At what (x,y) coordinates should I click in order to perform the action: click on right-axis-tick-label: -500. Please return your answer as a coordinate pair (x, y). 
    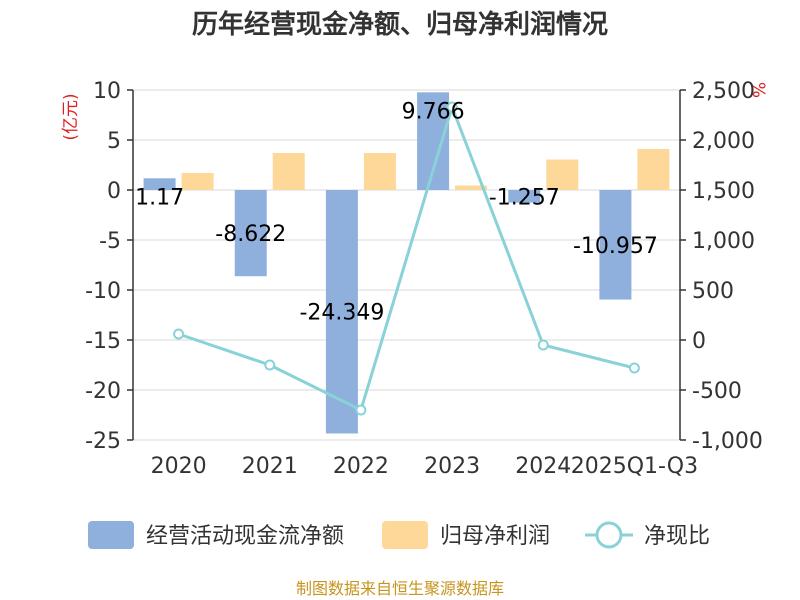
    Looking at the image, I should click on (717, 391).